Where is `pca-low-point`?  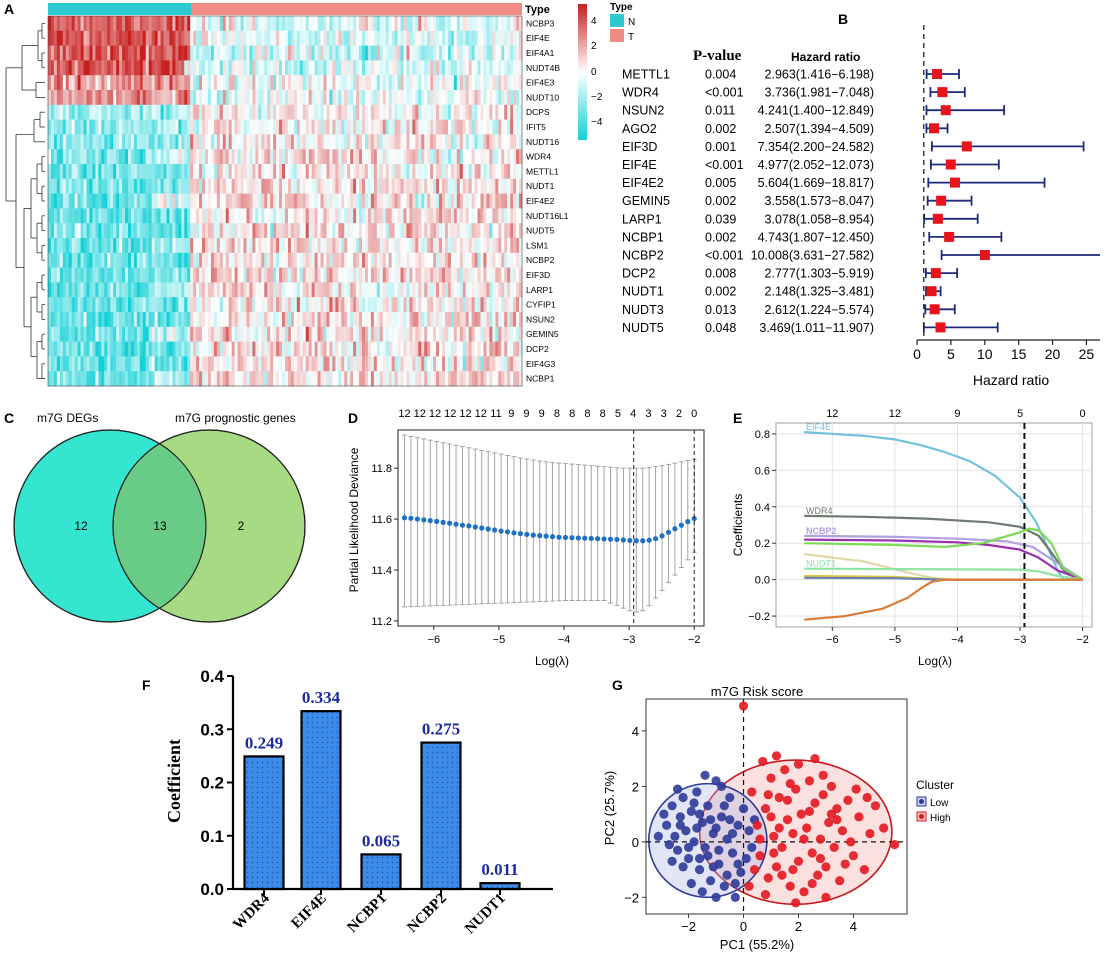
pca-low-point is located at coordinates (683, 797).